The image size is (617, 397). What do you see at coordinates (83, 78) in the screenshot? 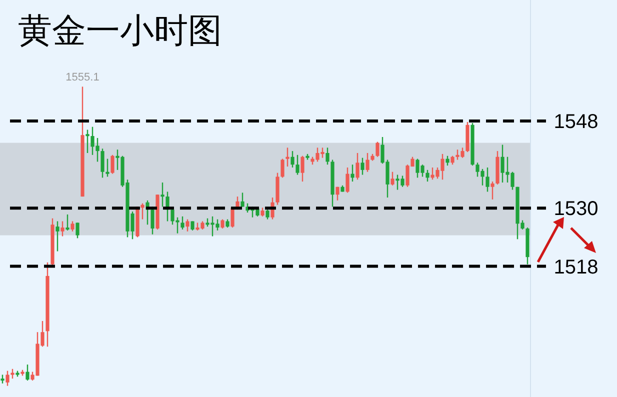
I see `annotation: 1555.1` at bounding box center [83, 78].